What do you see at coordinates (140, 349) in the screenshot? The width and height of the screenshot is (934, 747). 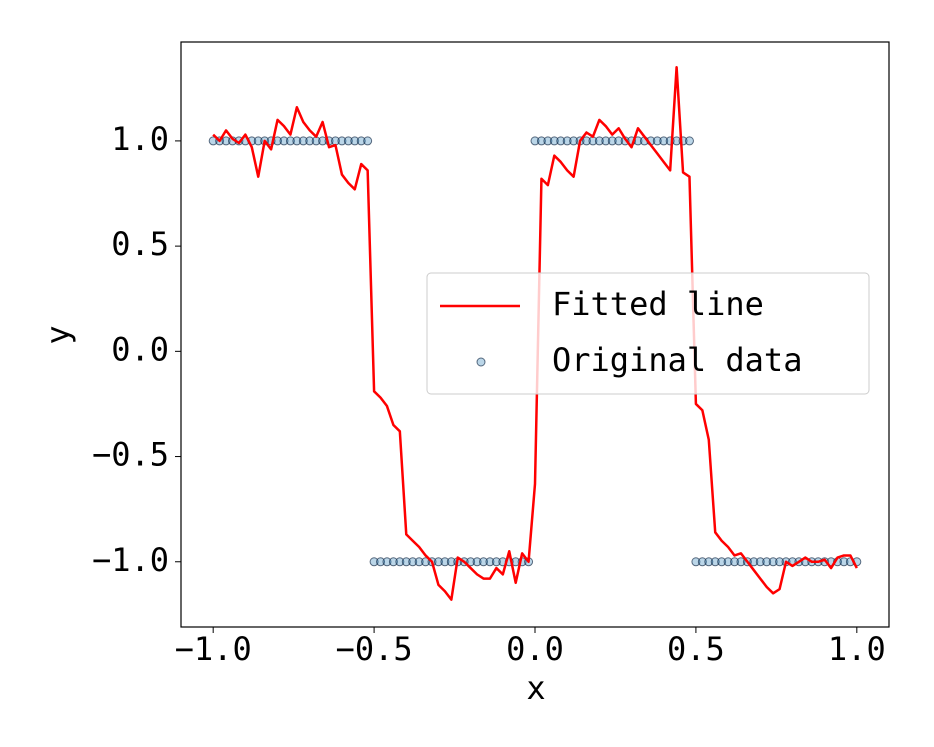 I see `y-tick-label: 0.0` at bounding box center [140, 349].